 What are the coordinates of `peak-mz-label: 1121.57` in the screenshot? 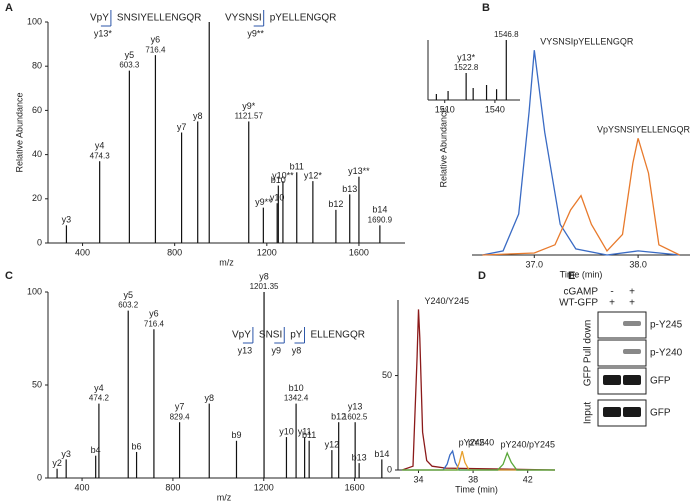 It's located at (249, 116).